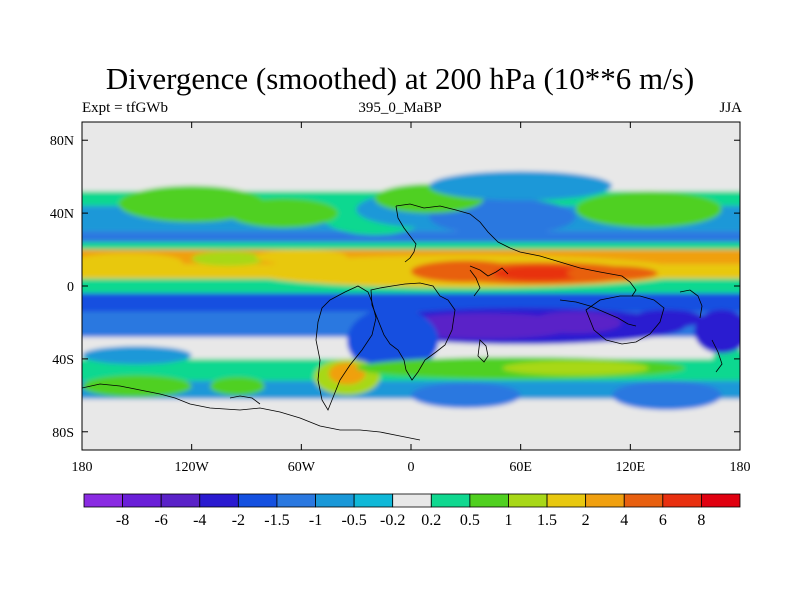  What do you see at coordinates (346, 348) in the screenshot?
I see `coastline-south-america` at bounding box center [346, 348].